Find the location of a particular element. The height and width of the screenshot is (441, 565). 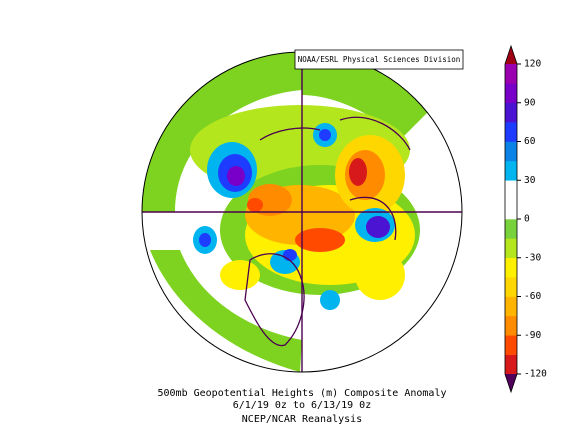

colorbar-tick-label: -120 is located at coordinates (535, 374).